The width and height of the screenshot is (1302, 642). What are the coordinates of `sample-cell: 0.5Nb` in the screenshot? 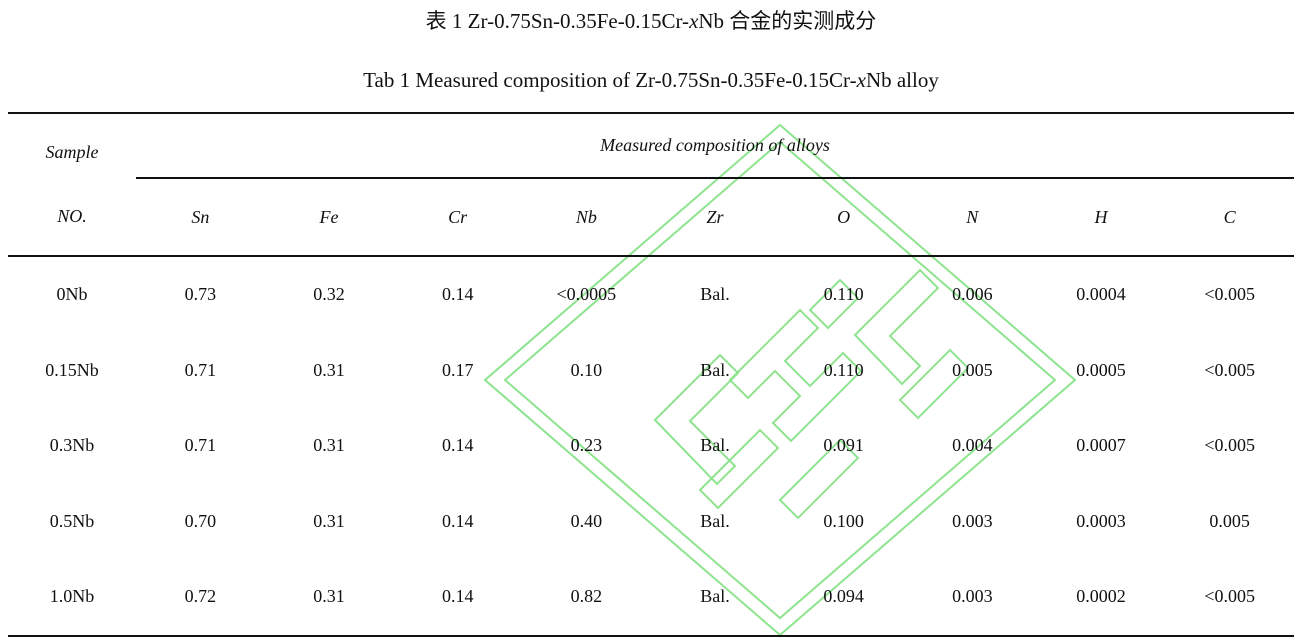 It's located at (72, 520).